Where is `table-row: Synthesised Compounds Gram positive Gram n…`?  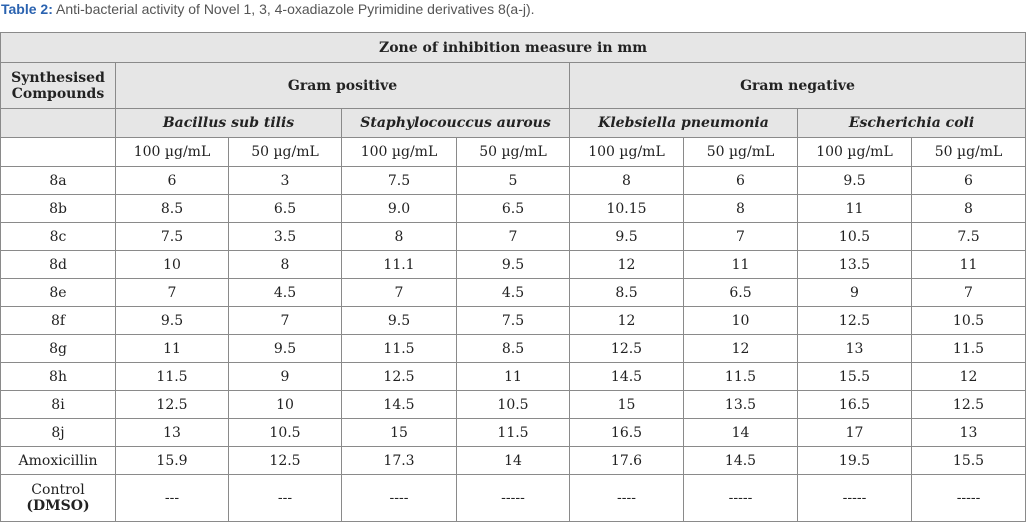 table-row: Synthesised Compounds Gram positive Gram n… is located at coordinates (513, 85).